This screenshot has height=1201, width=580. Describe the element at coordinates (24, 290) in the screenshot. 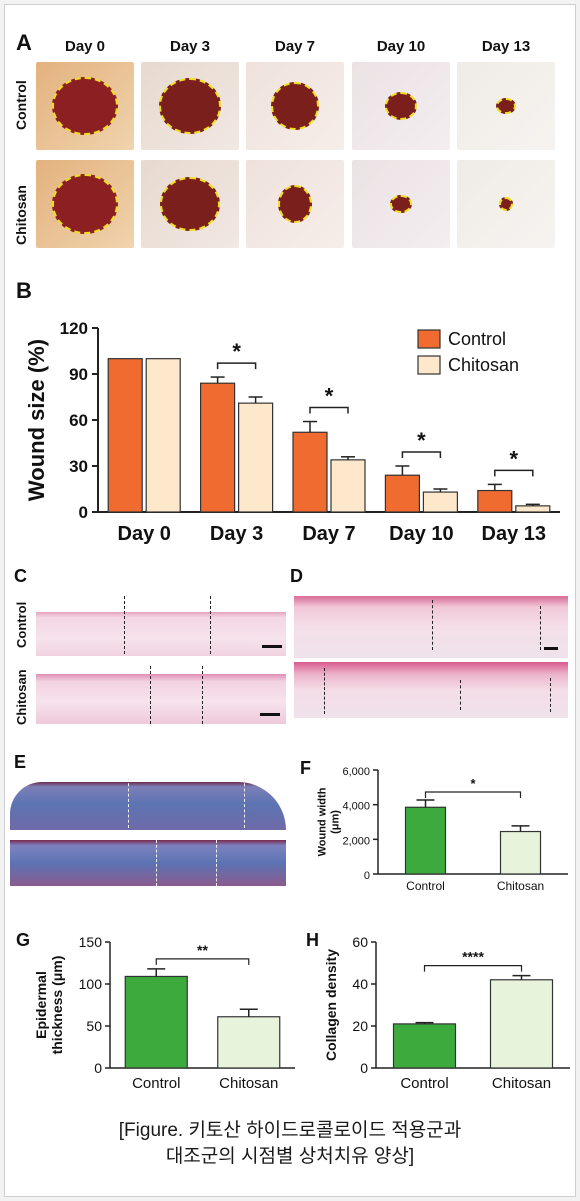

I see `panel-label-b: B` at that location.